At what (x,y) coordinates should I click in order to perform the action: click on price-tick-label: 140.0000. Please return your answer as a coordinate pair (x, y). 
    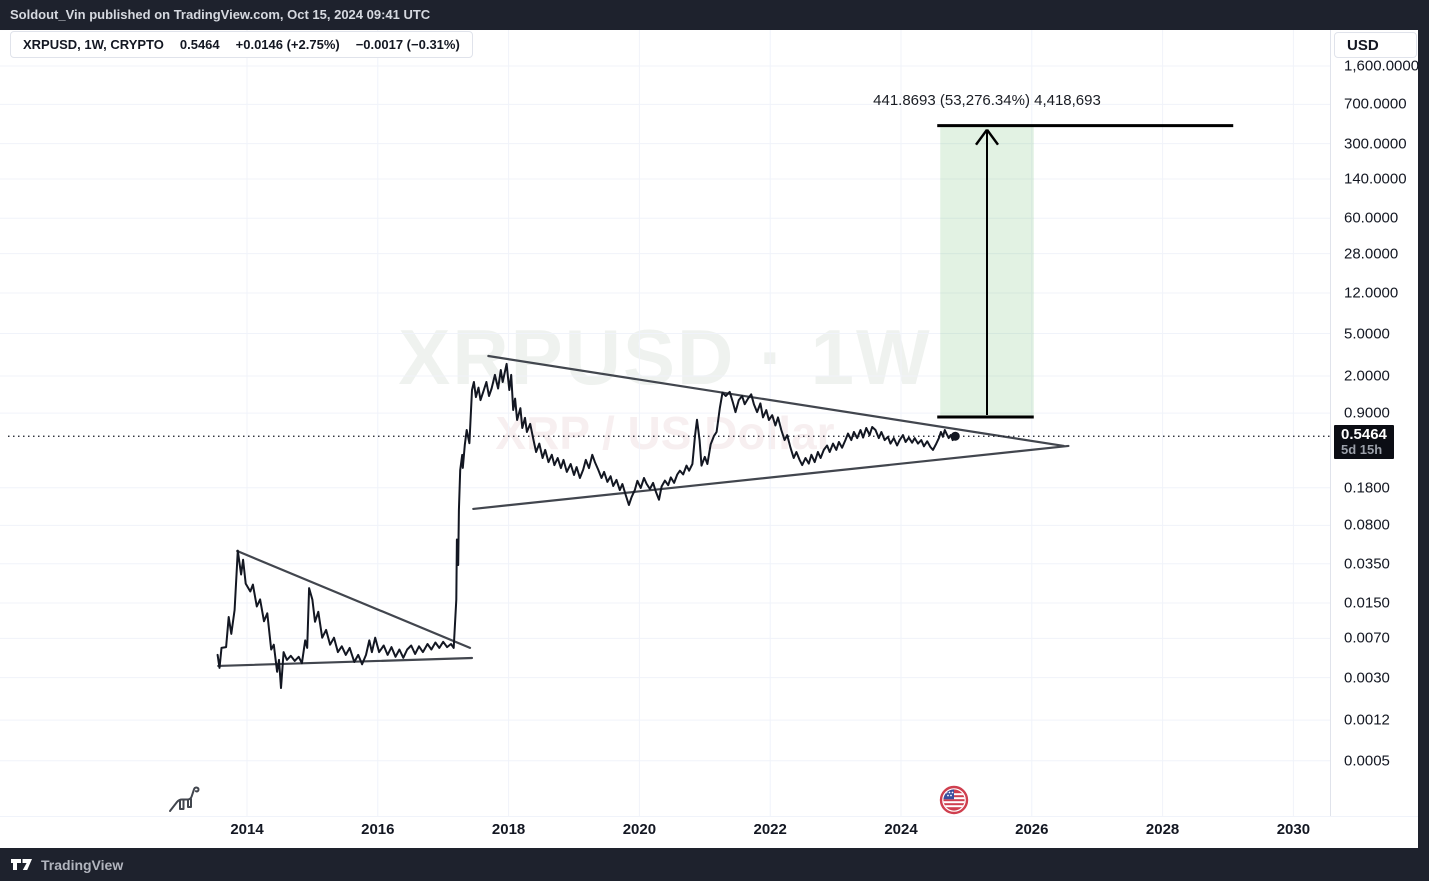
    Looking at the image, I should click on (1375, 179).